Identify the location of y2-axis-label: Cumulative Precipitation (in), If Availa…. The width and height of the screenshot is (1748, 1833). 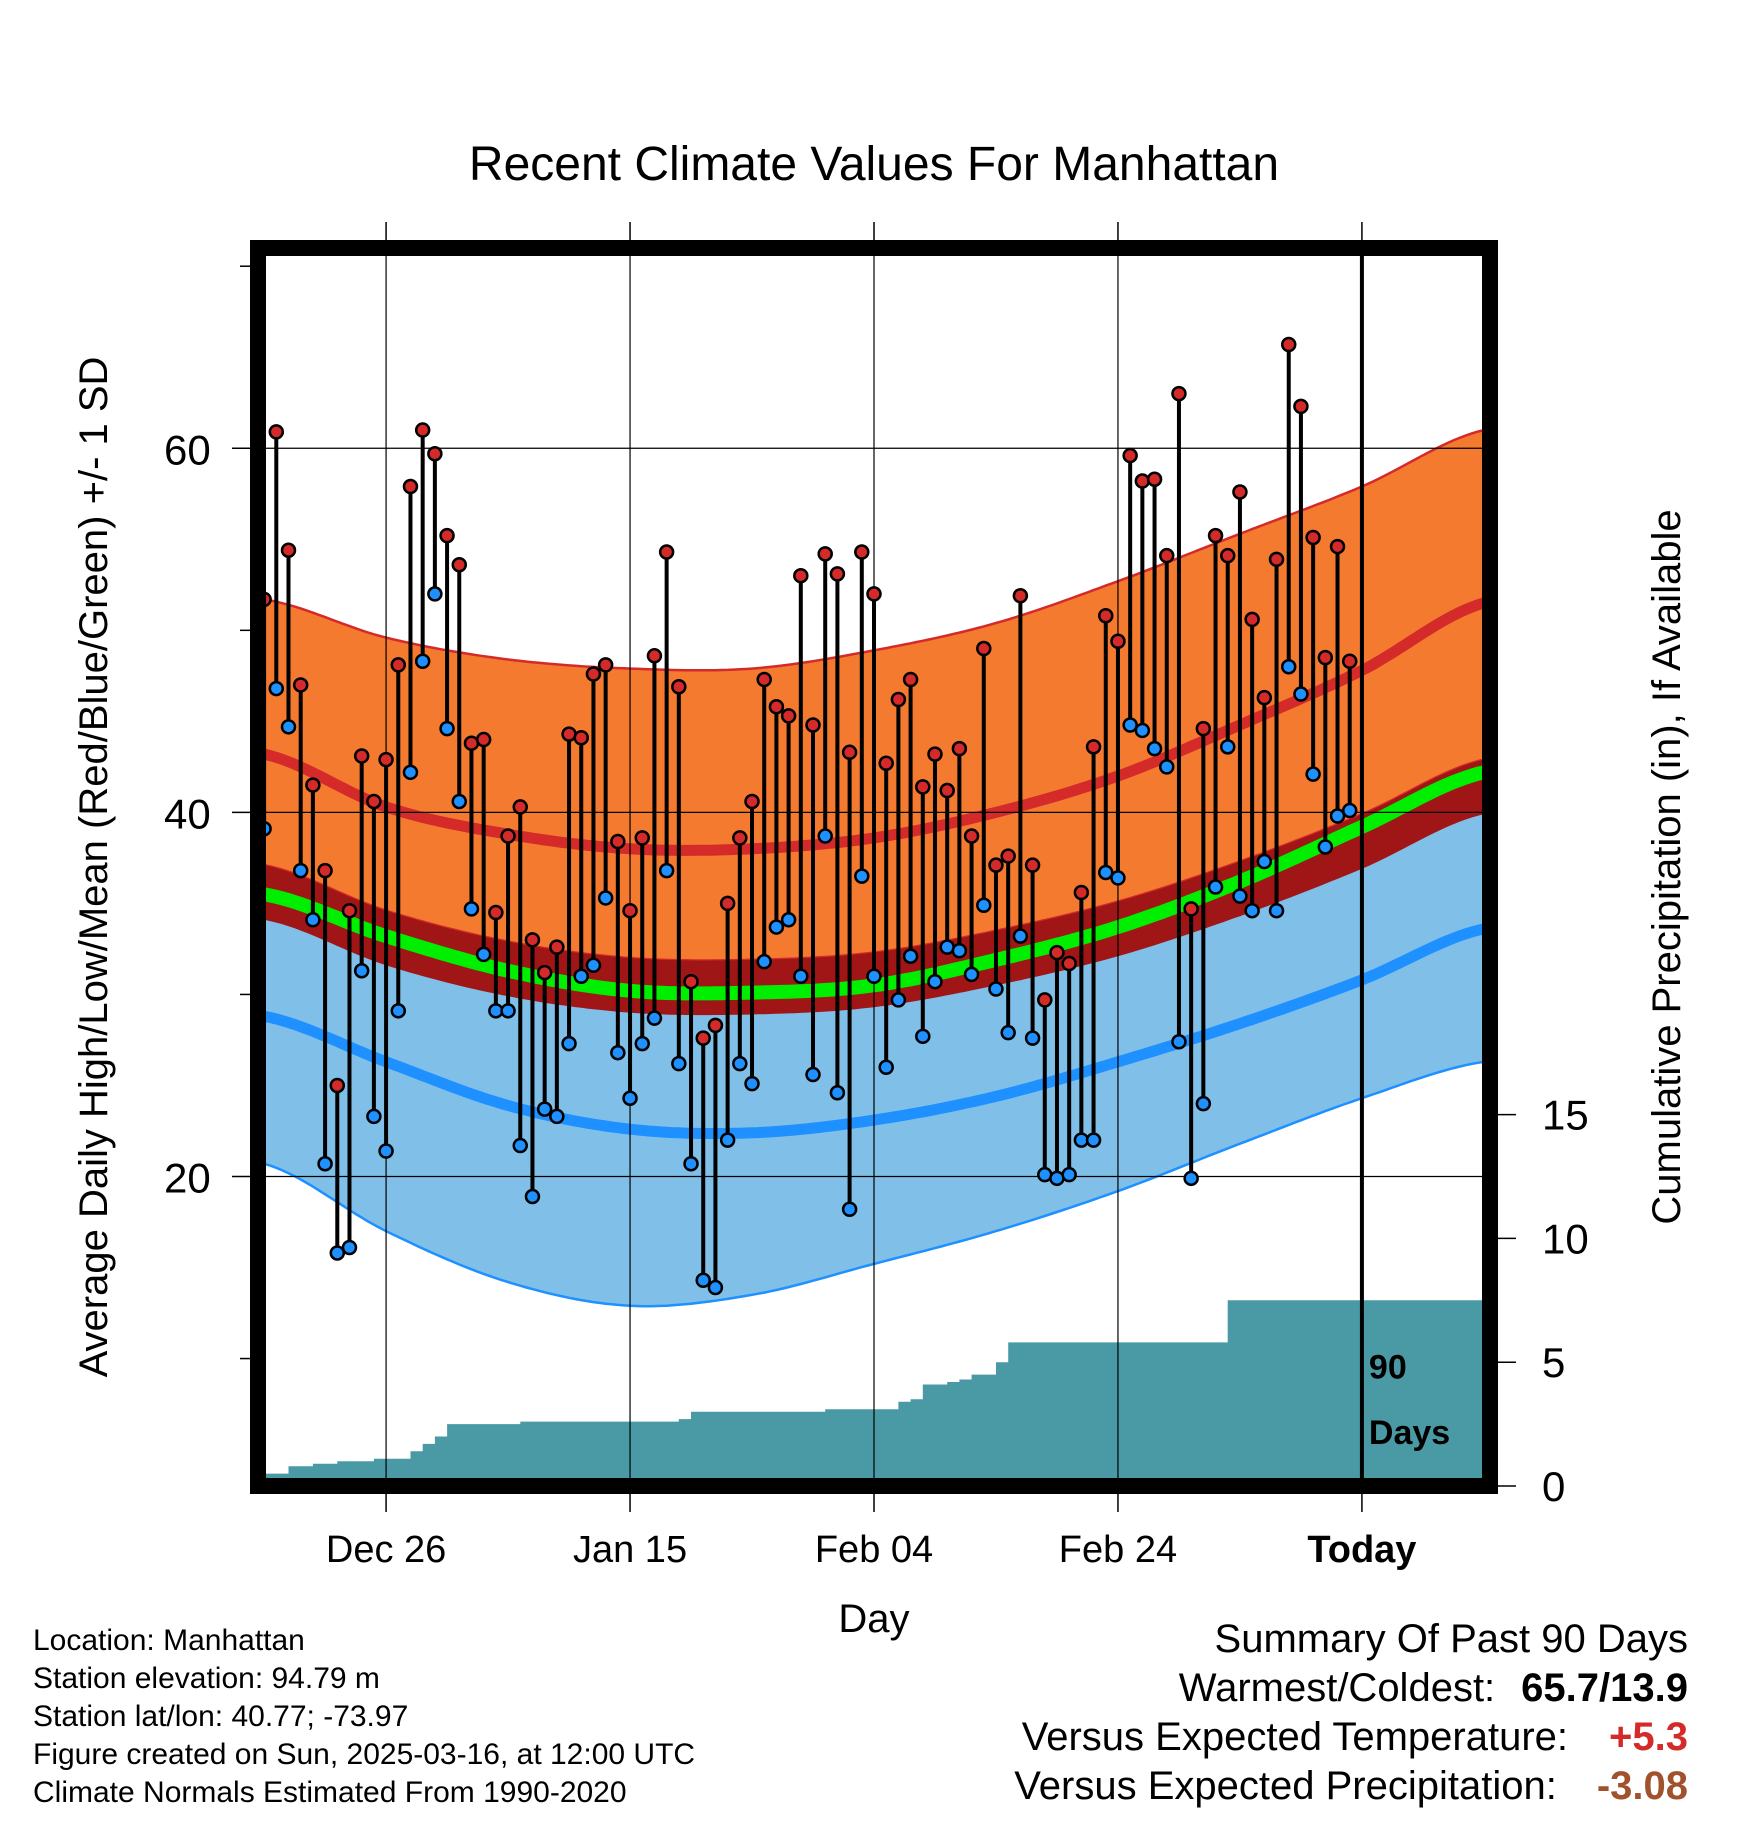
(1667, 866).